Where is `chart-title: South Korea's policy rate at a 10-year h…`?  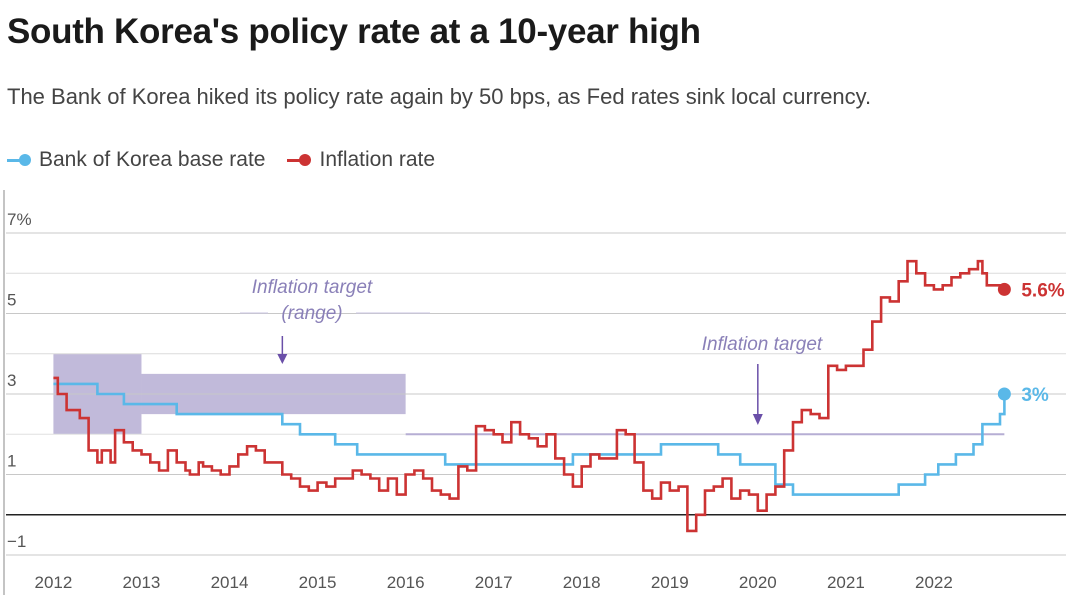 chart-title: South Korea's policy rate at a 10-year h… is located at coordinates (354, 31).